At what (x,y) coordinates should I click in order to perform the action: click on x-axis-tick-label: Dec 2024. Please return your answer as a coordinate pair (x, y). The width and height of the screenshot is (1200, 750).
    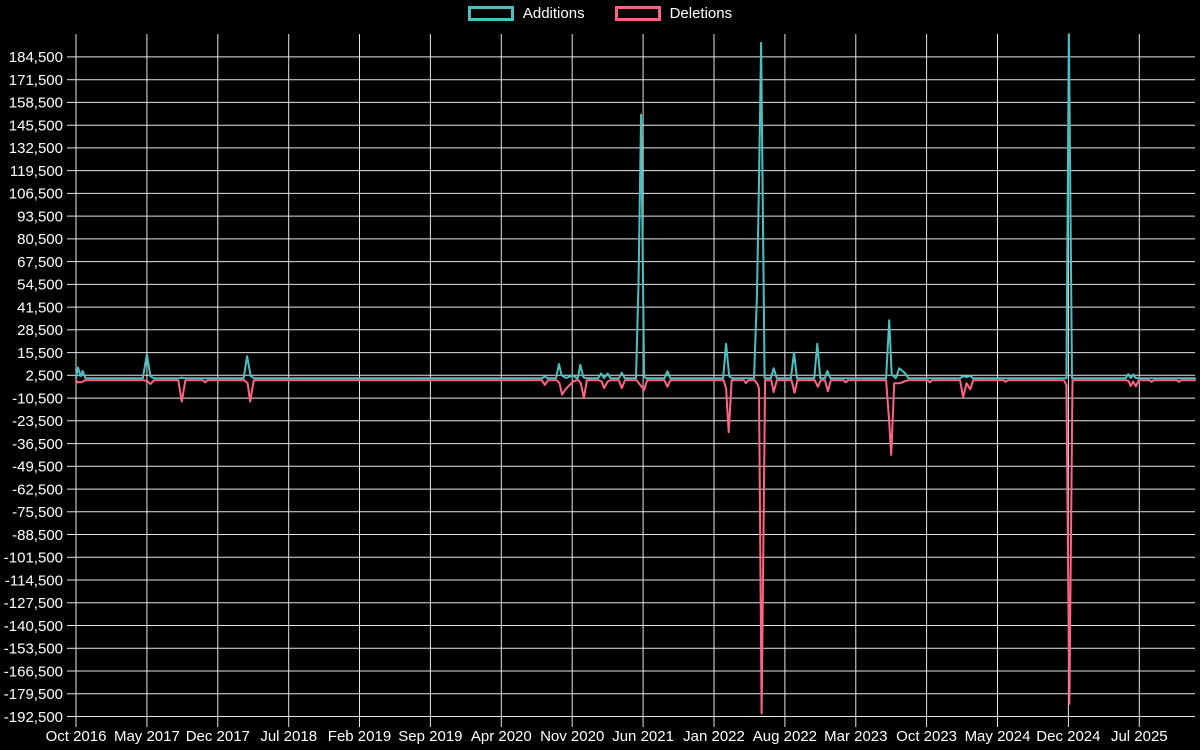
    Looking at the image, I should click on (1068, 736).